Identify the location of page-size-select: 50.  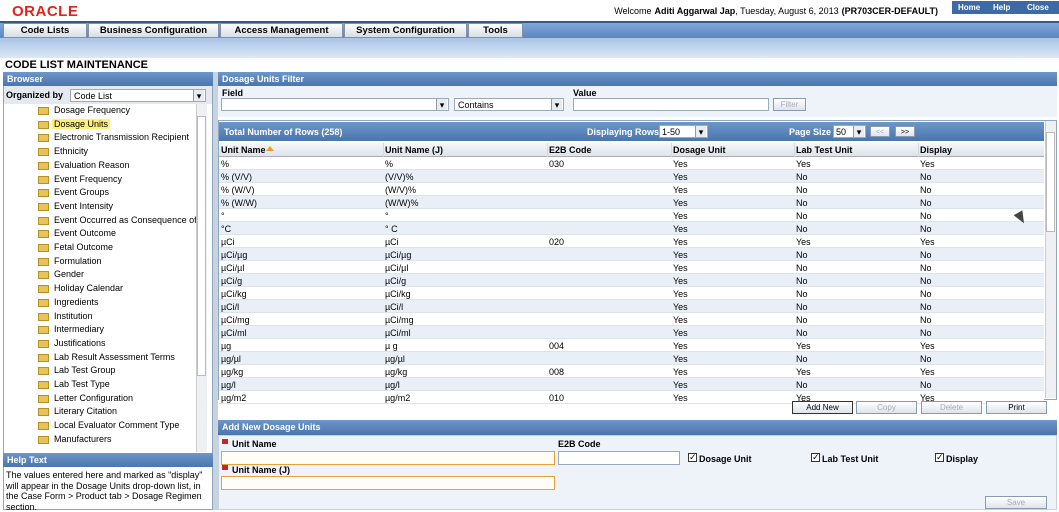
(849, 131).